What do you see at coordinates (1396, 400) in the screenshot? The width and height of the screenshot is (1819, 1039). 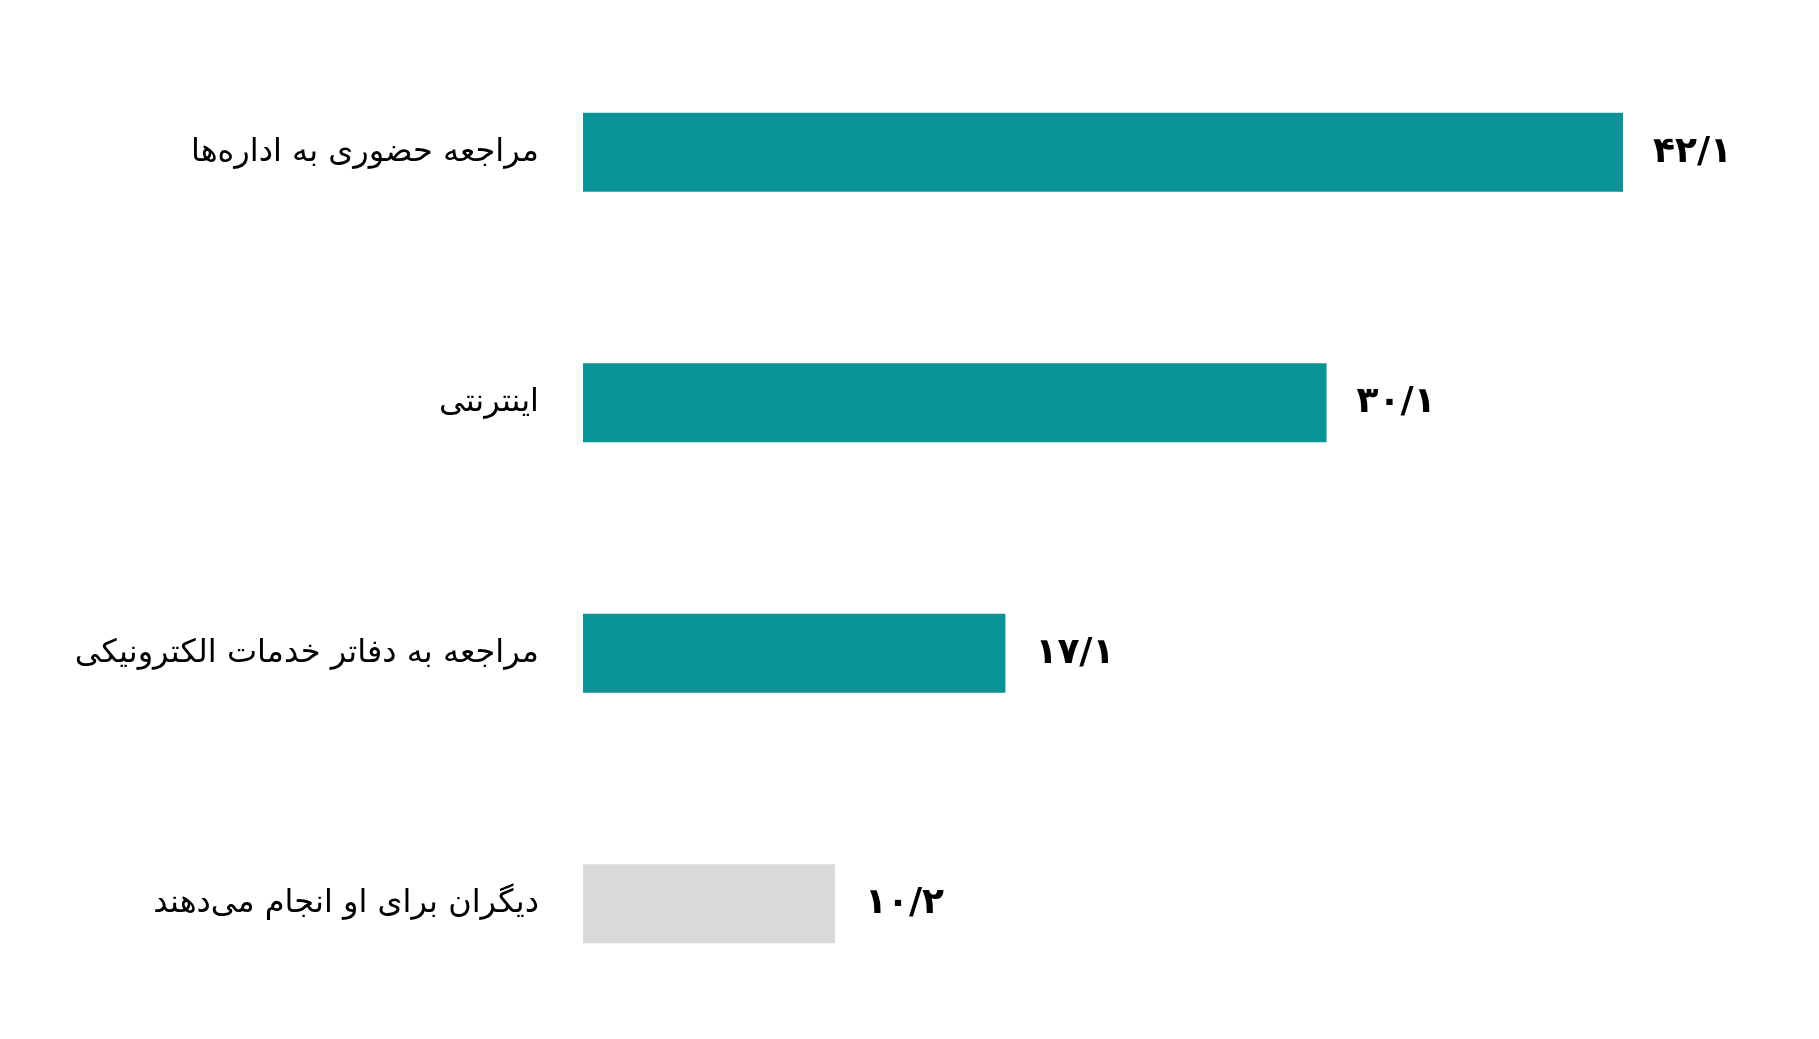 I see `data-label: ۳۰/۱` at bounding box center [1396, 400].